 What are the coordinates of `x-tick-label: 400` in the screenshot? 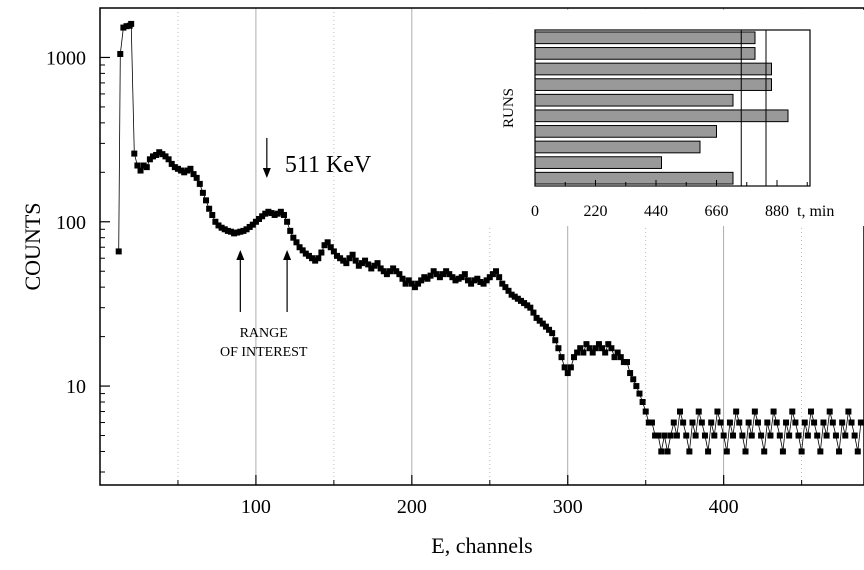 It's located at (724, 507).